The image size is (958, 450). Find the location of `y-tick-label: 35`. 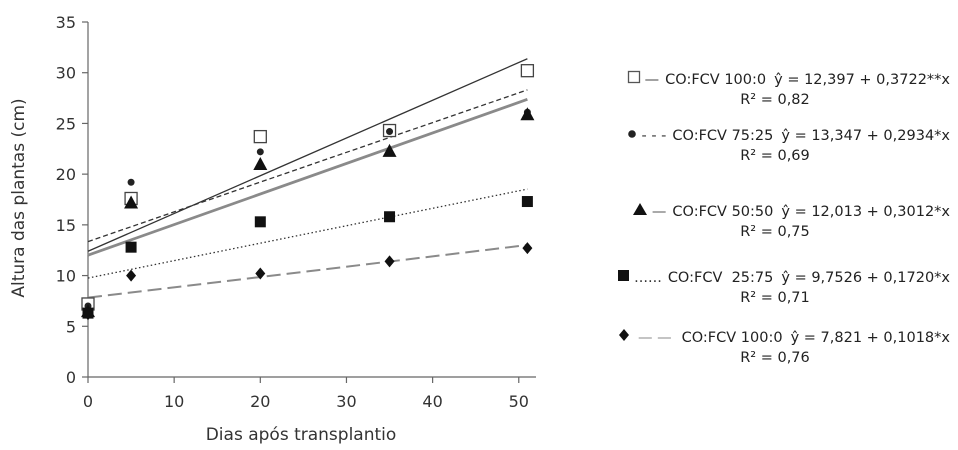

y-tick-label: 35 is located at coordinates (66, 22).